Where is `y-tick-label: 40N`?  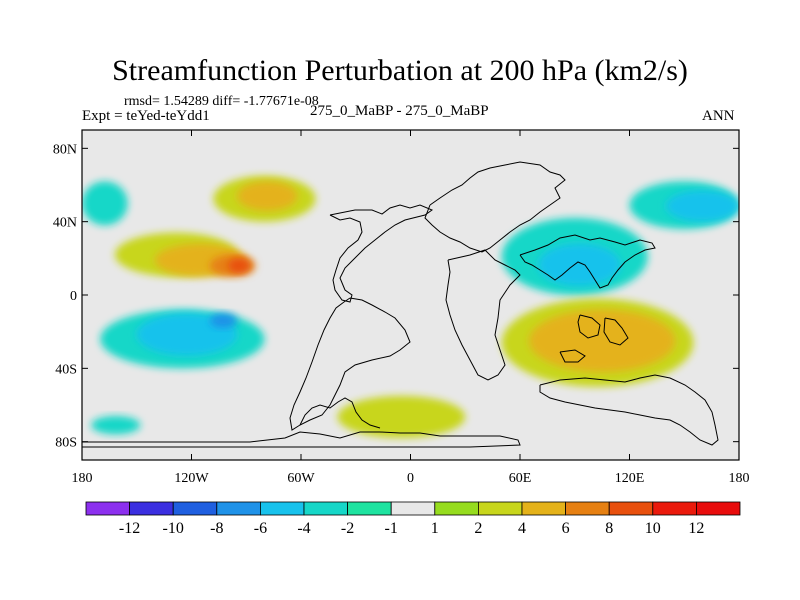 y-tick-label: 40N is located at coordinates (65, 223).